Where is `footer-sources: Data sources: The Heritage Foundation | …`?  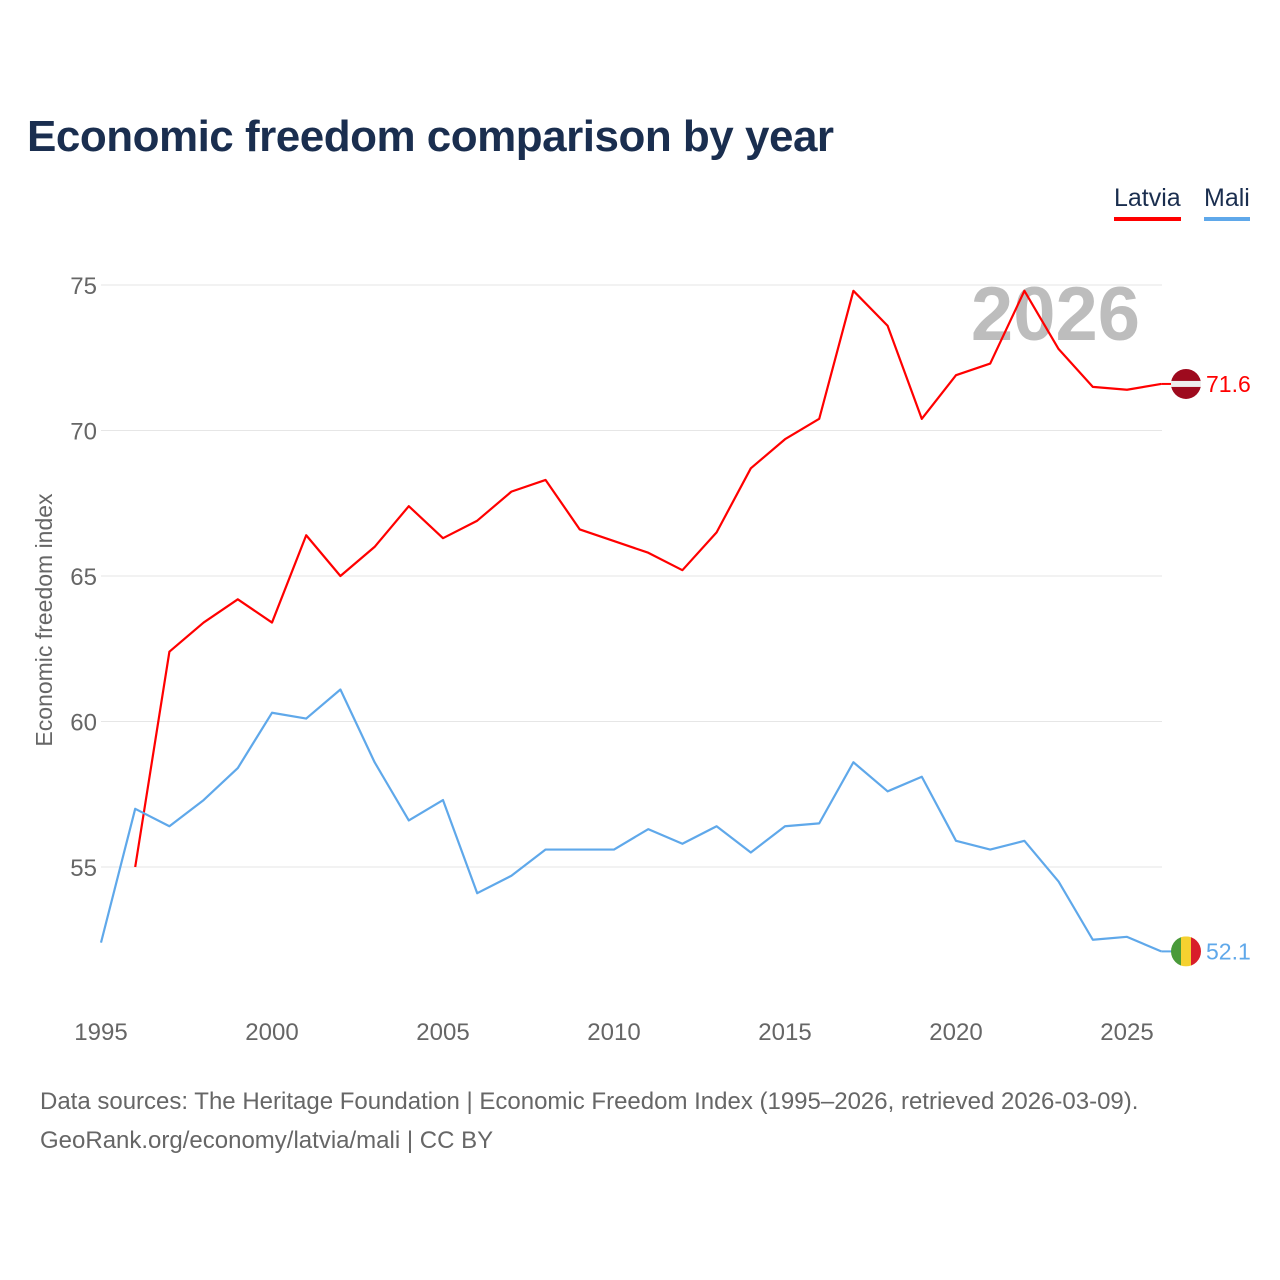 footer-sources: Data sources: The Heritage Foundation | … is located at coordinates (589, 1101).